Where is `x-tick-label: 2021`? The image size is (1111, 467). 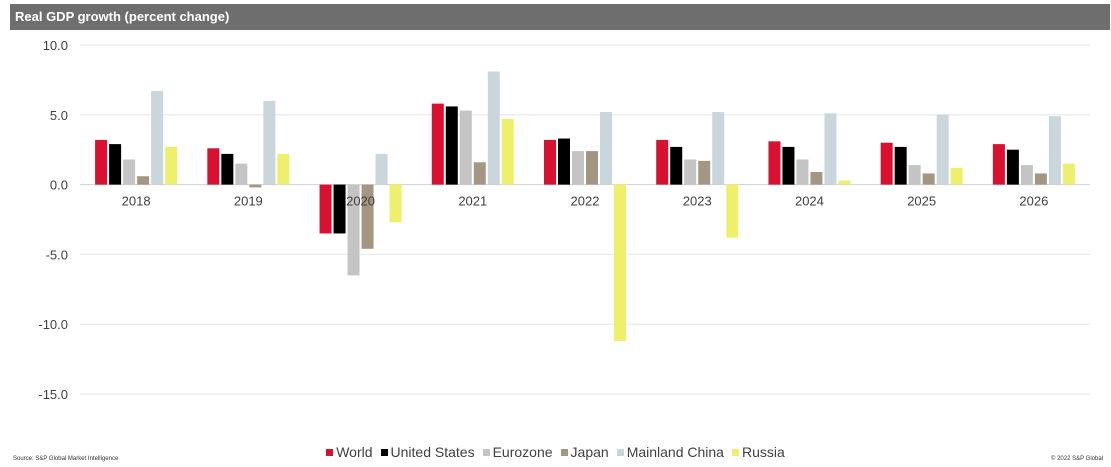 x-tick-label: 2021 is located at coordinates (472, 201).